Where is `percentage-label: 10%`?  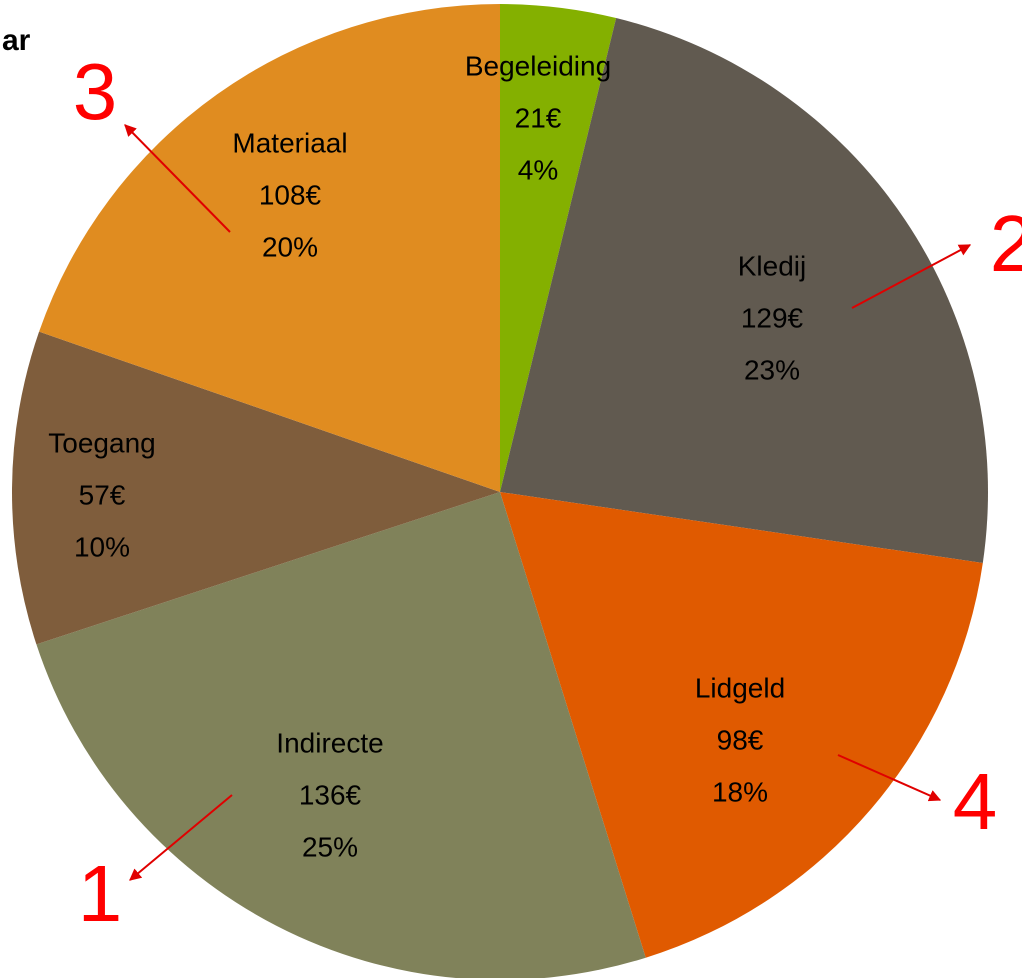
percentage-label: 10% is located at coordinates (102, 546).